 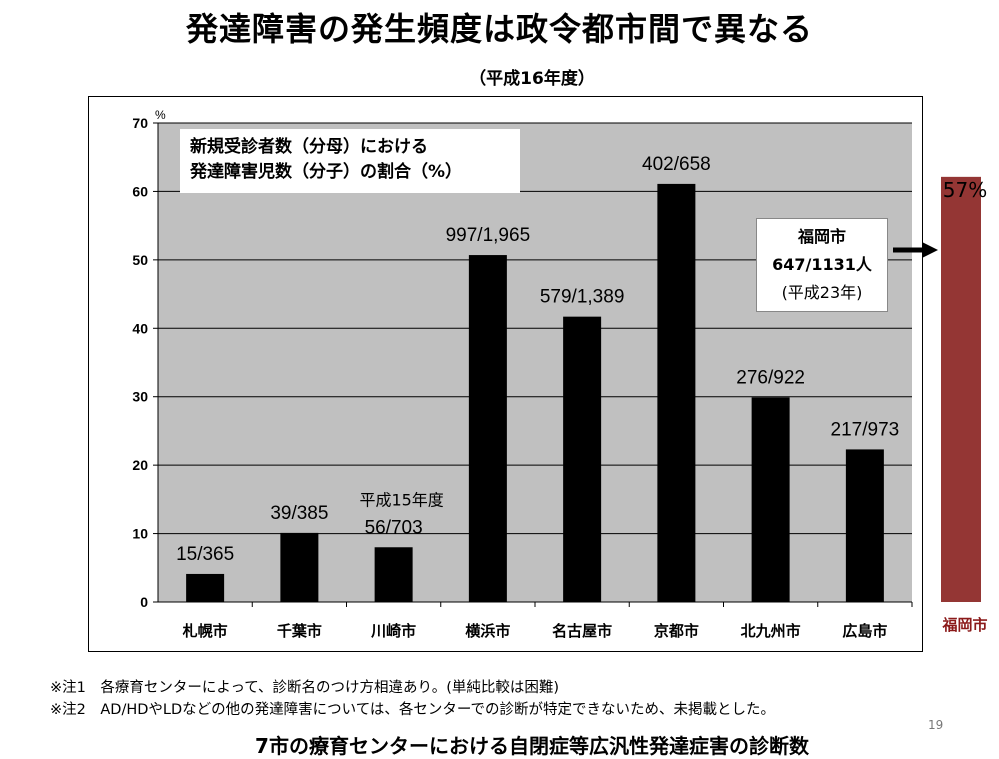 I want to click on fukuoka-callout: 福岡市 647/1131人 (平成23年), so click(x=822, y=265).